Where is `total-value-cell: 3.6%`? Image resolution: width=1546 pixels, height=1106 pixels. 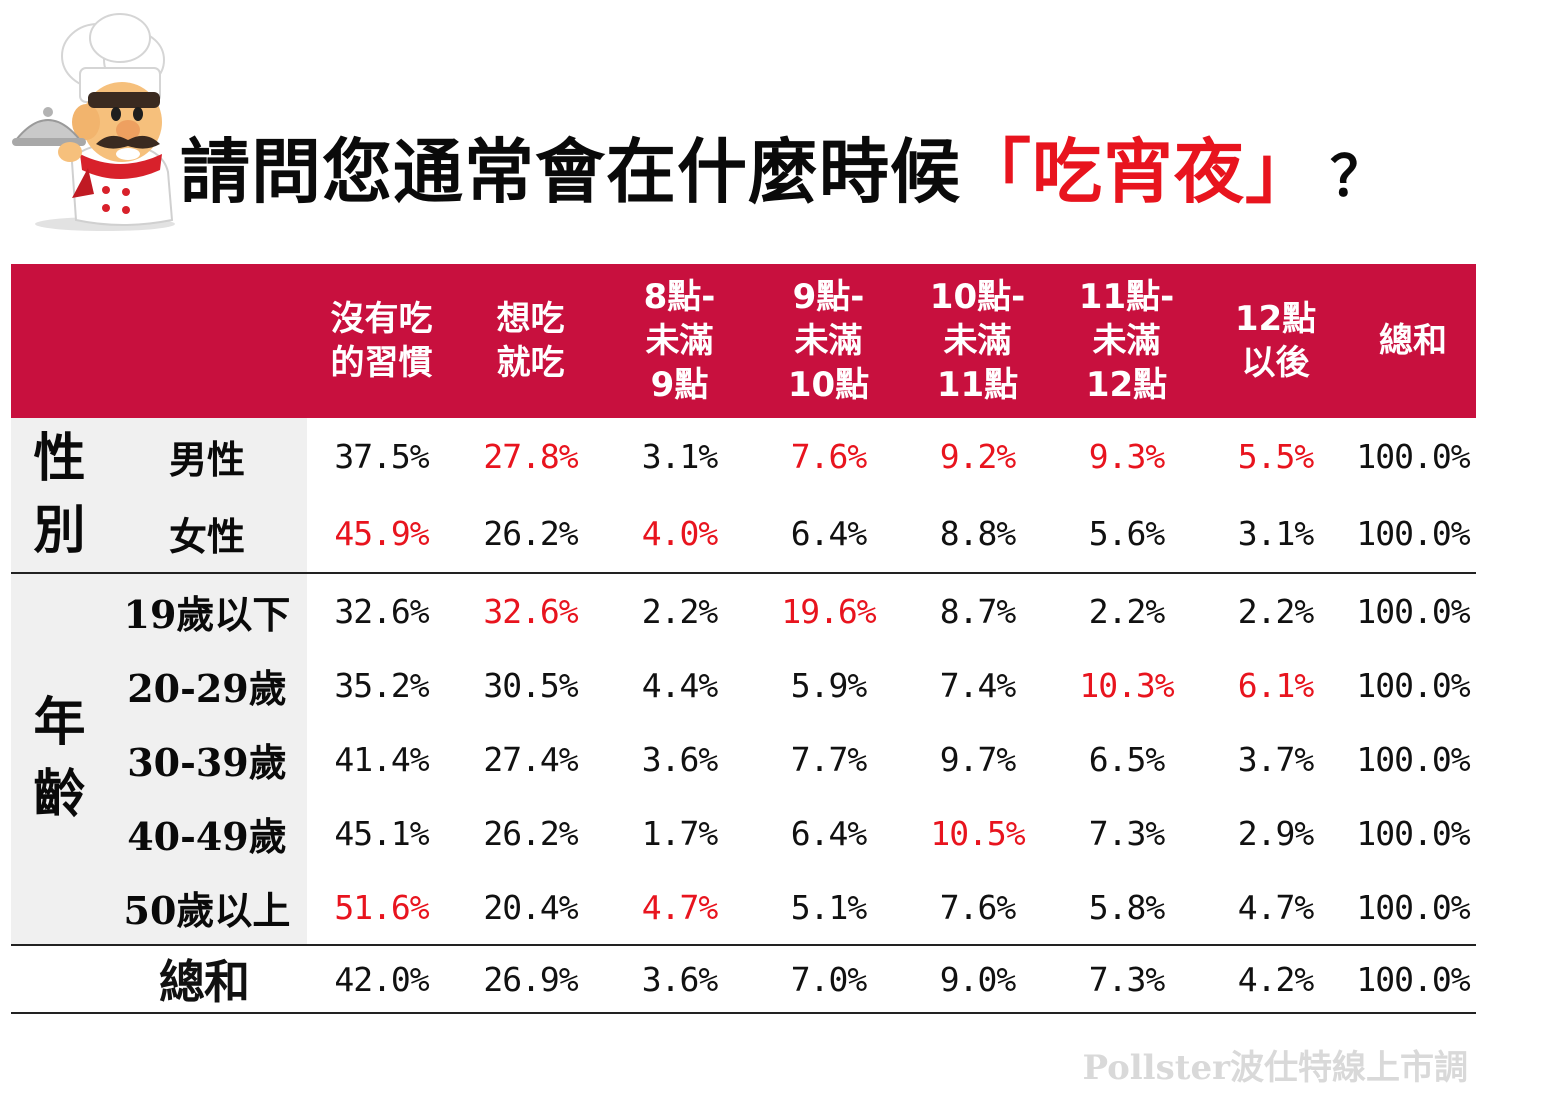 total-value-cell: 3.6% is located at coordinates (679, 979).